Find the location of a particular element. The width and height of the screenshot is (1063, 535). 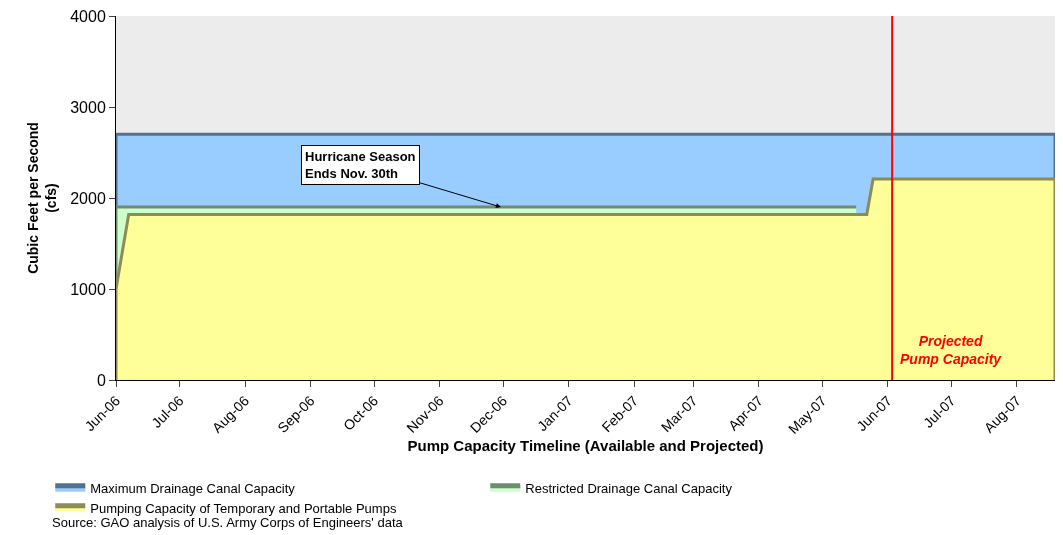

x-axis-title: Pump Capacity Timeline (Available and Projected) is located at coordinates (585, 445).